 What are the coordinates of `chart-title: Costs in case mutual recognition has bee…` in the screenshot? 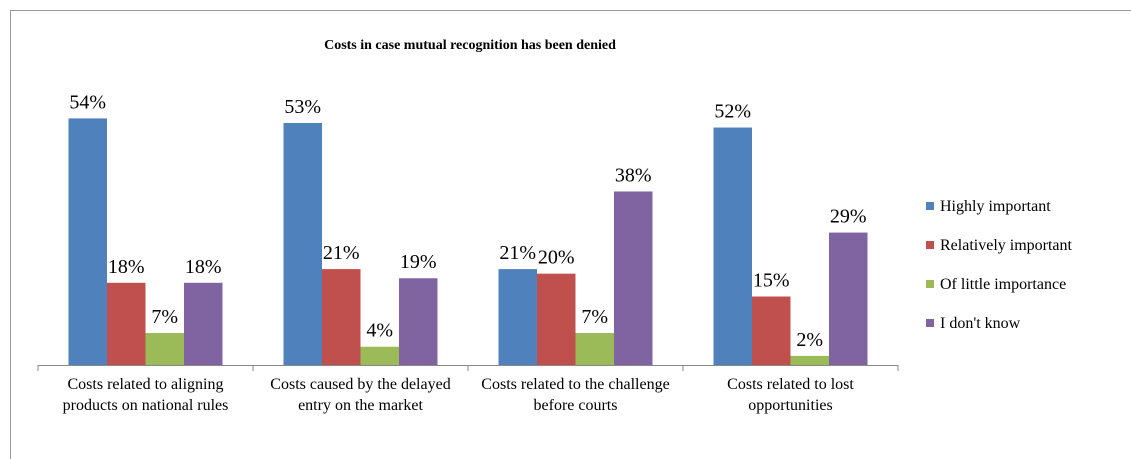 It's located at (470, 45).